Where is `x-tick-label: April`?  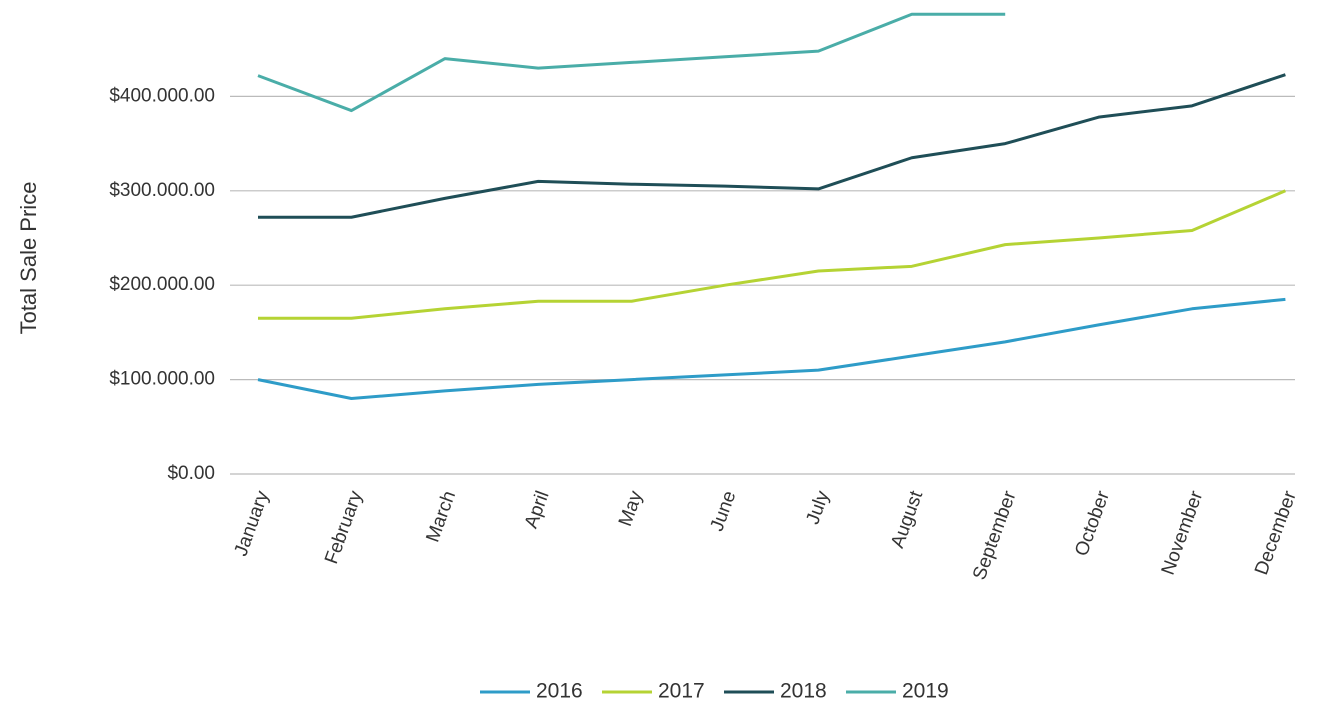 x-tick-label: April is located at coordinates (537, 509).